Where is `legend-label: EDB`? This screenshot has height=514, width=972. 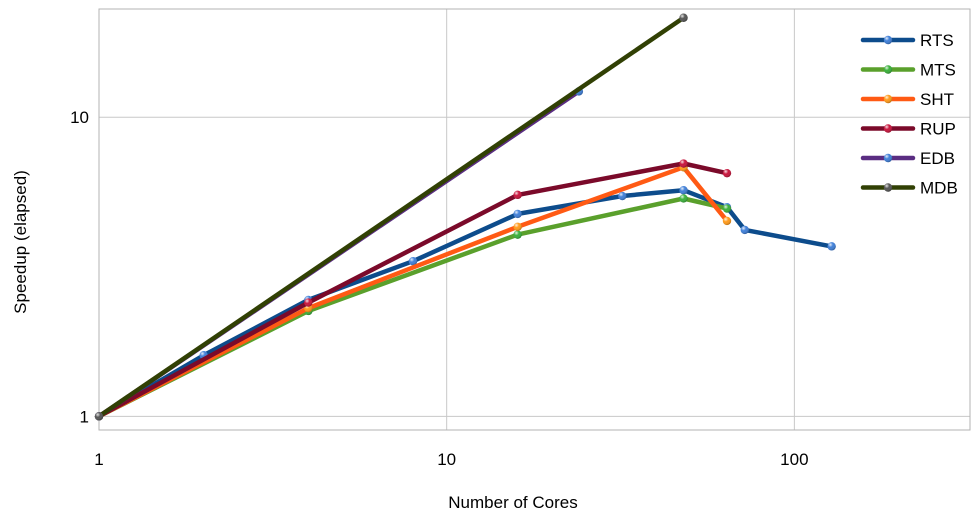
legend-label: EDB is located at coordinates (937, 158).